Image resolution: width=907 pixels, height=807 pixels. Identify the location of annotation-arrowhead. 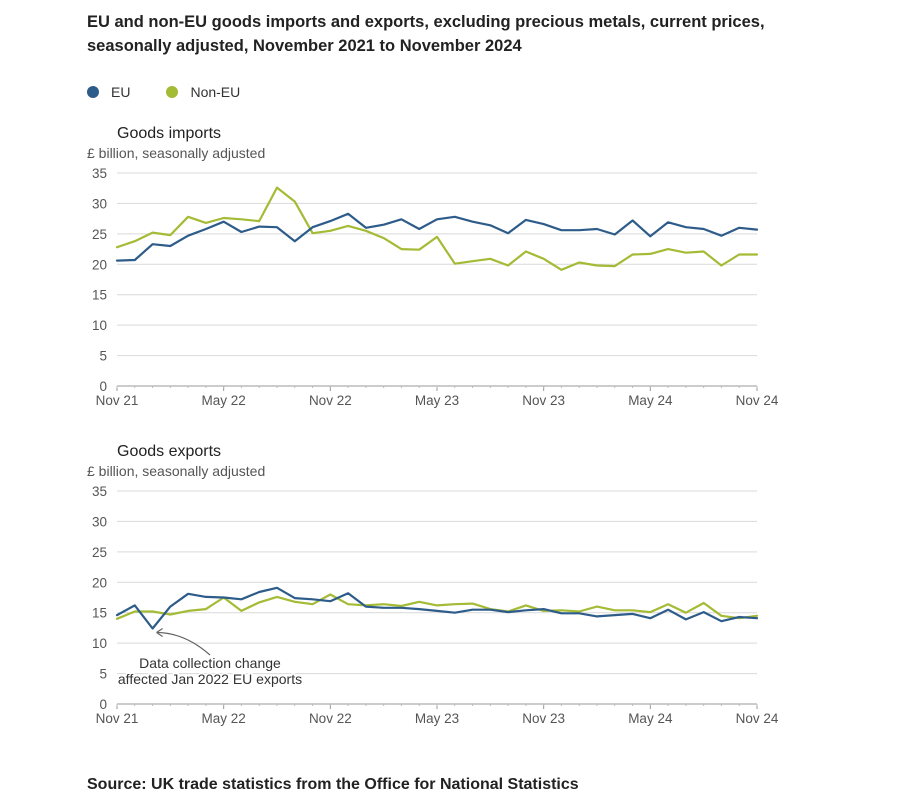
(159, 633).